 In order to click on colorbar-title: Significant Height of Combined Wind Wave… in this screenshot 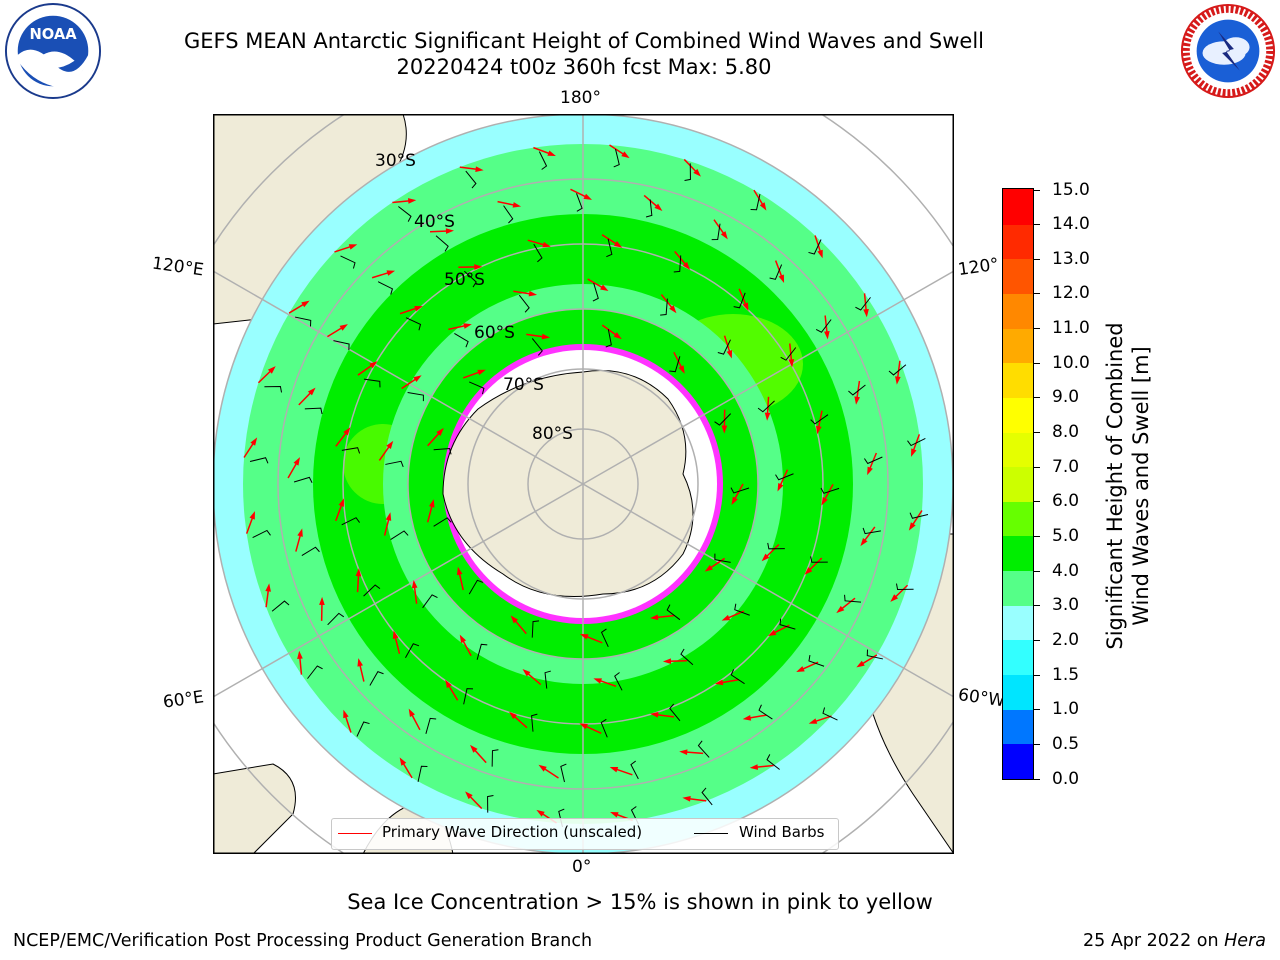, I will do `click(1128, 486)`.